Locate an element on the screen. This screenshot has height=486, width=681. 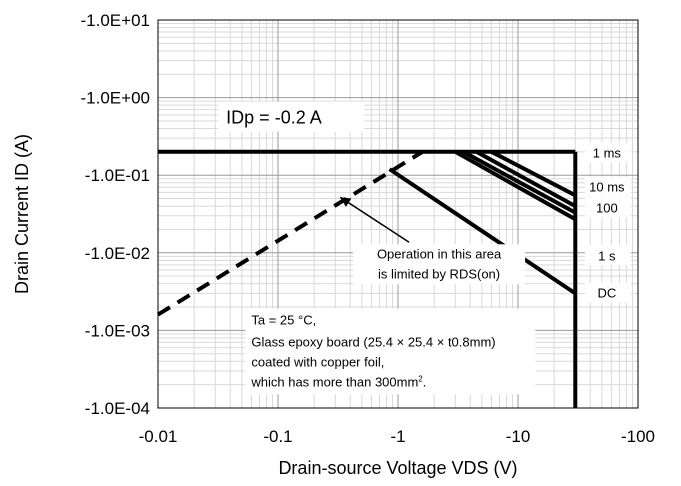
y-tick-label: -1.0E-01 is located at coordinates (117, 175).